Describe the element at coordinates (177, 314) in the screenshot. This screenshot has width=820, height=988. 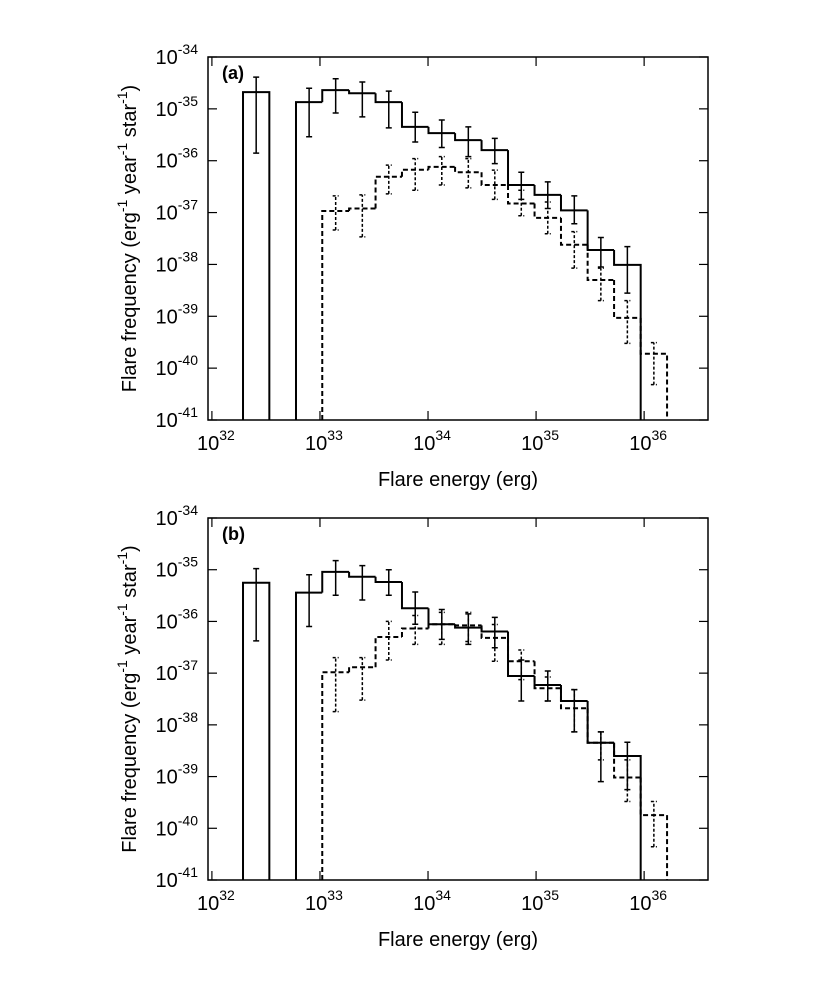
I see `y-tick-label: 10-39` at that location.